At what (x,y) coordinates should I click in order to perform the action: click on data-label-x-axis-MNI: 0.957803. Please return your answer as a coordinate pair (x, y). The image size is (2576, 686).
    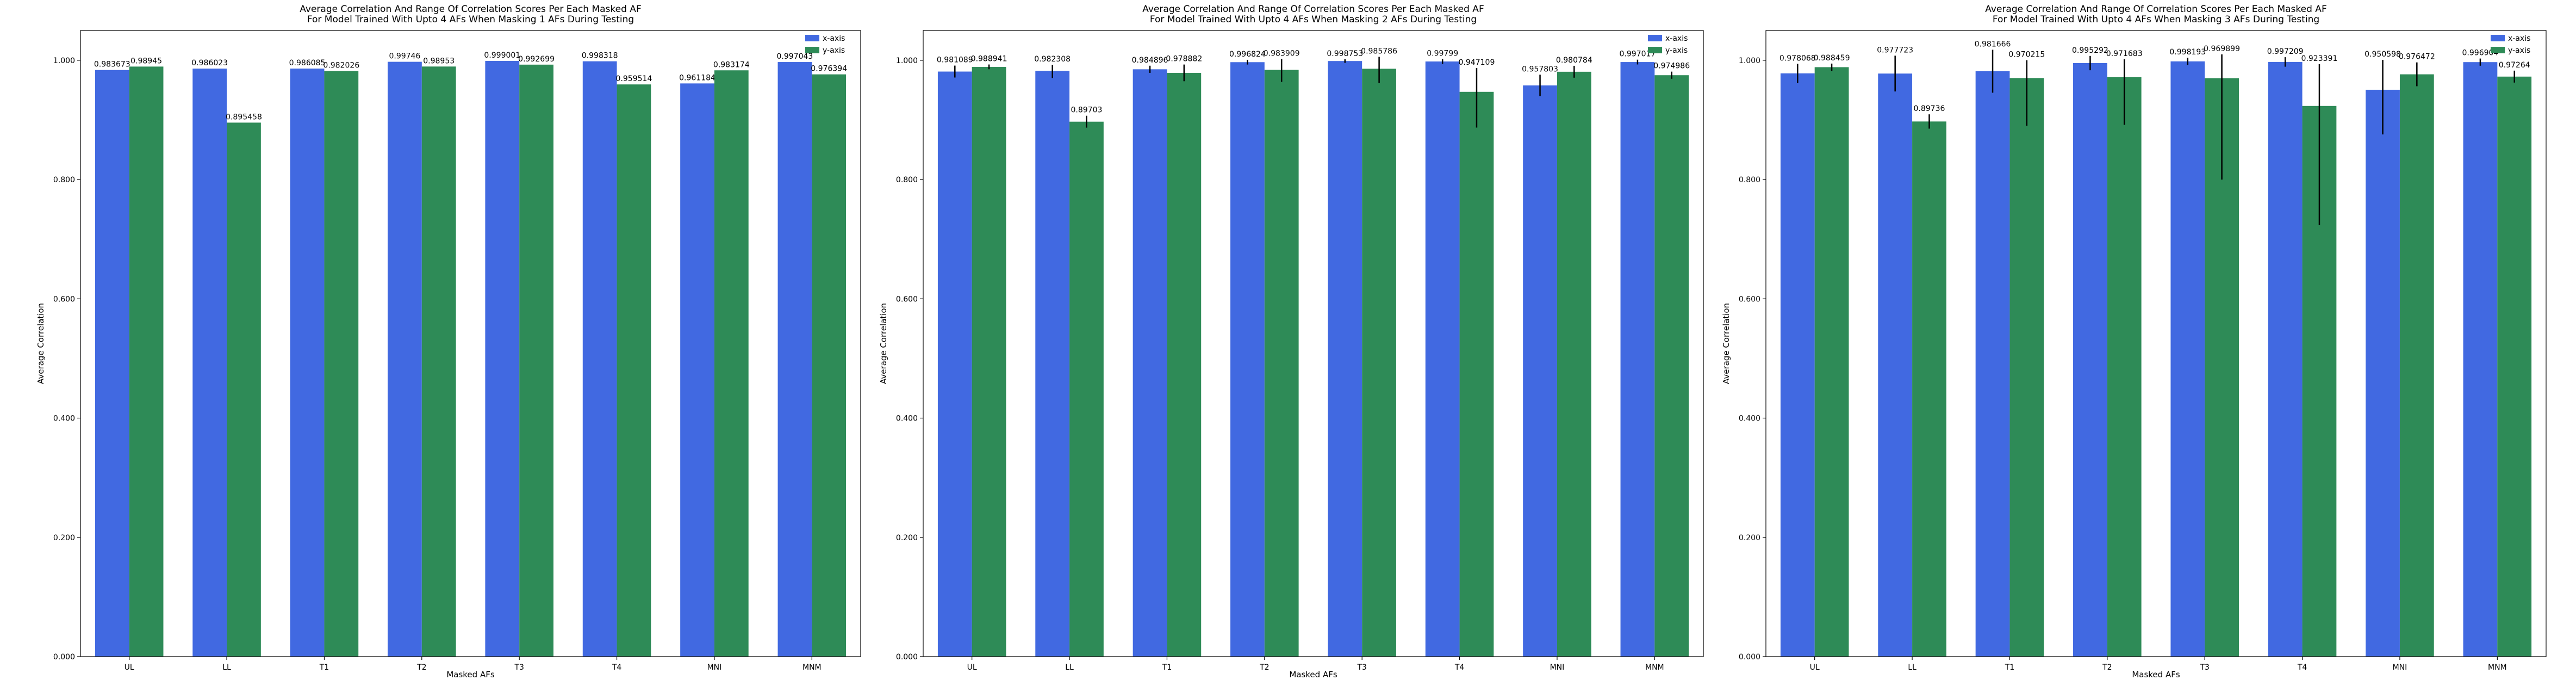
    Looking at the image, I should click on (1540, 69).